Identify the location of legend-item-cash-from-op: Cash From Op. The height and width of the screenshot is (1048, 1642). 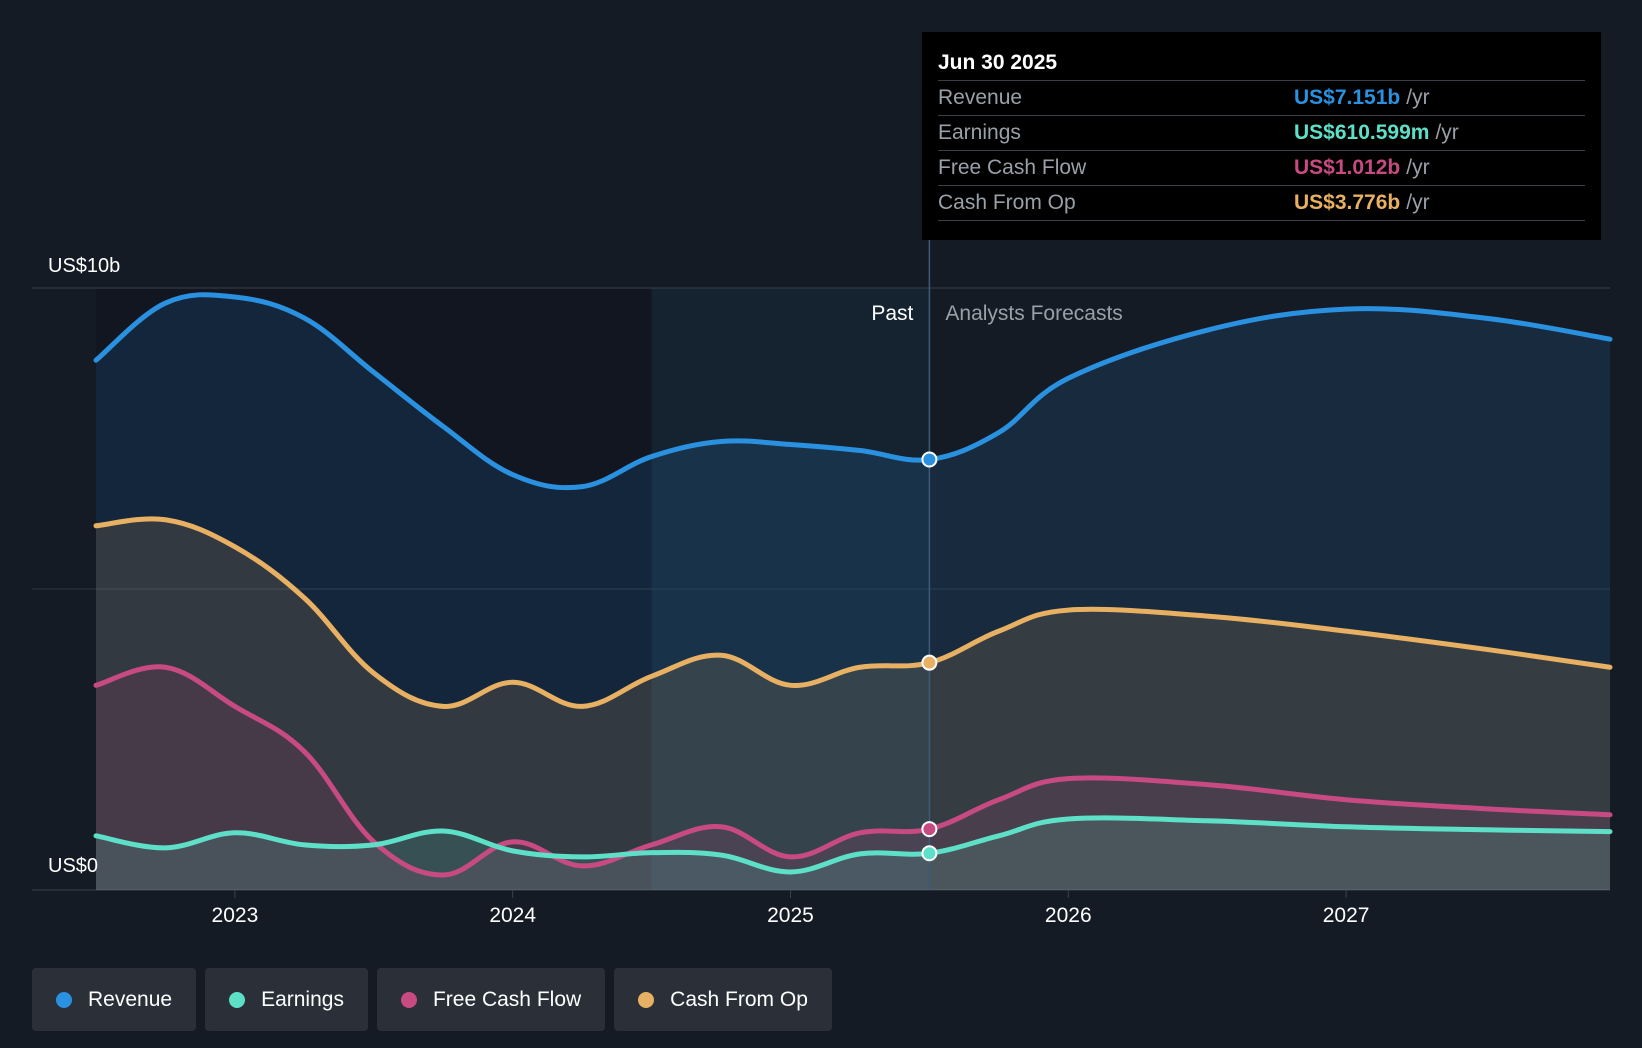
(723, 999).